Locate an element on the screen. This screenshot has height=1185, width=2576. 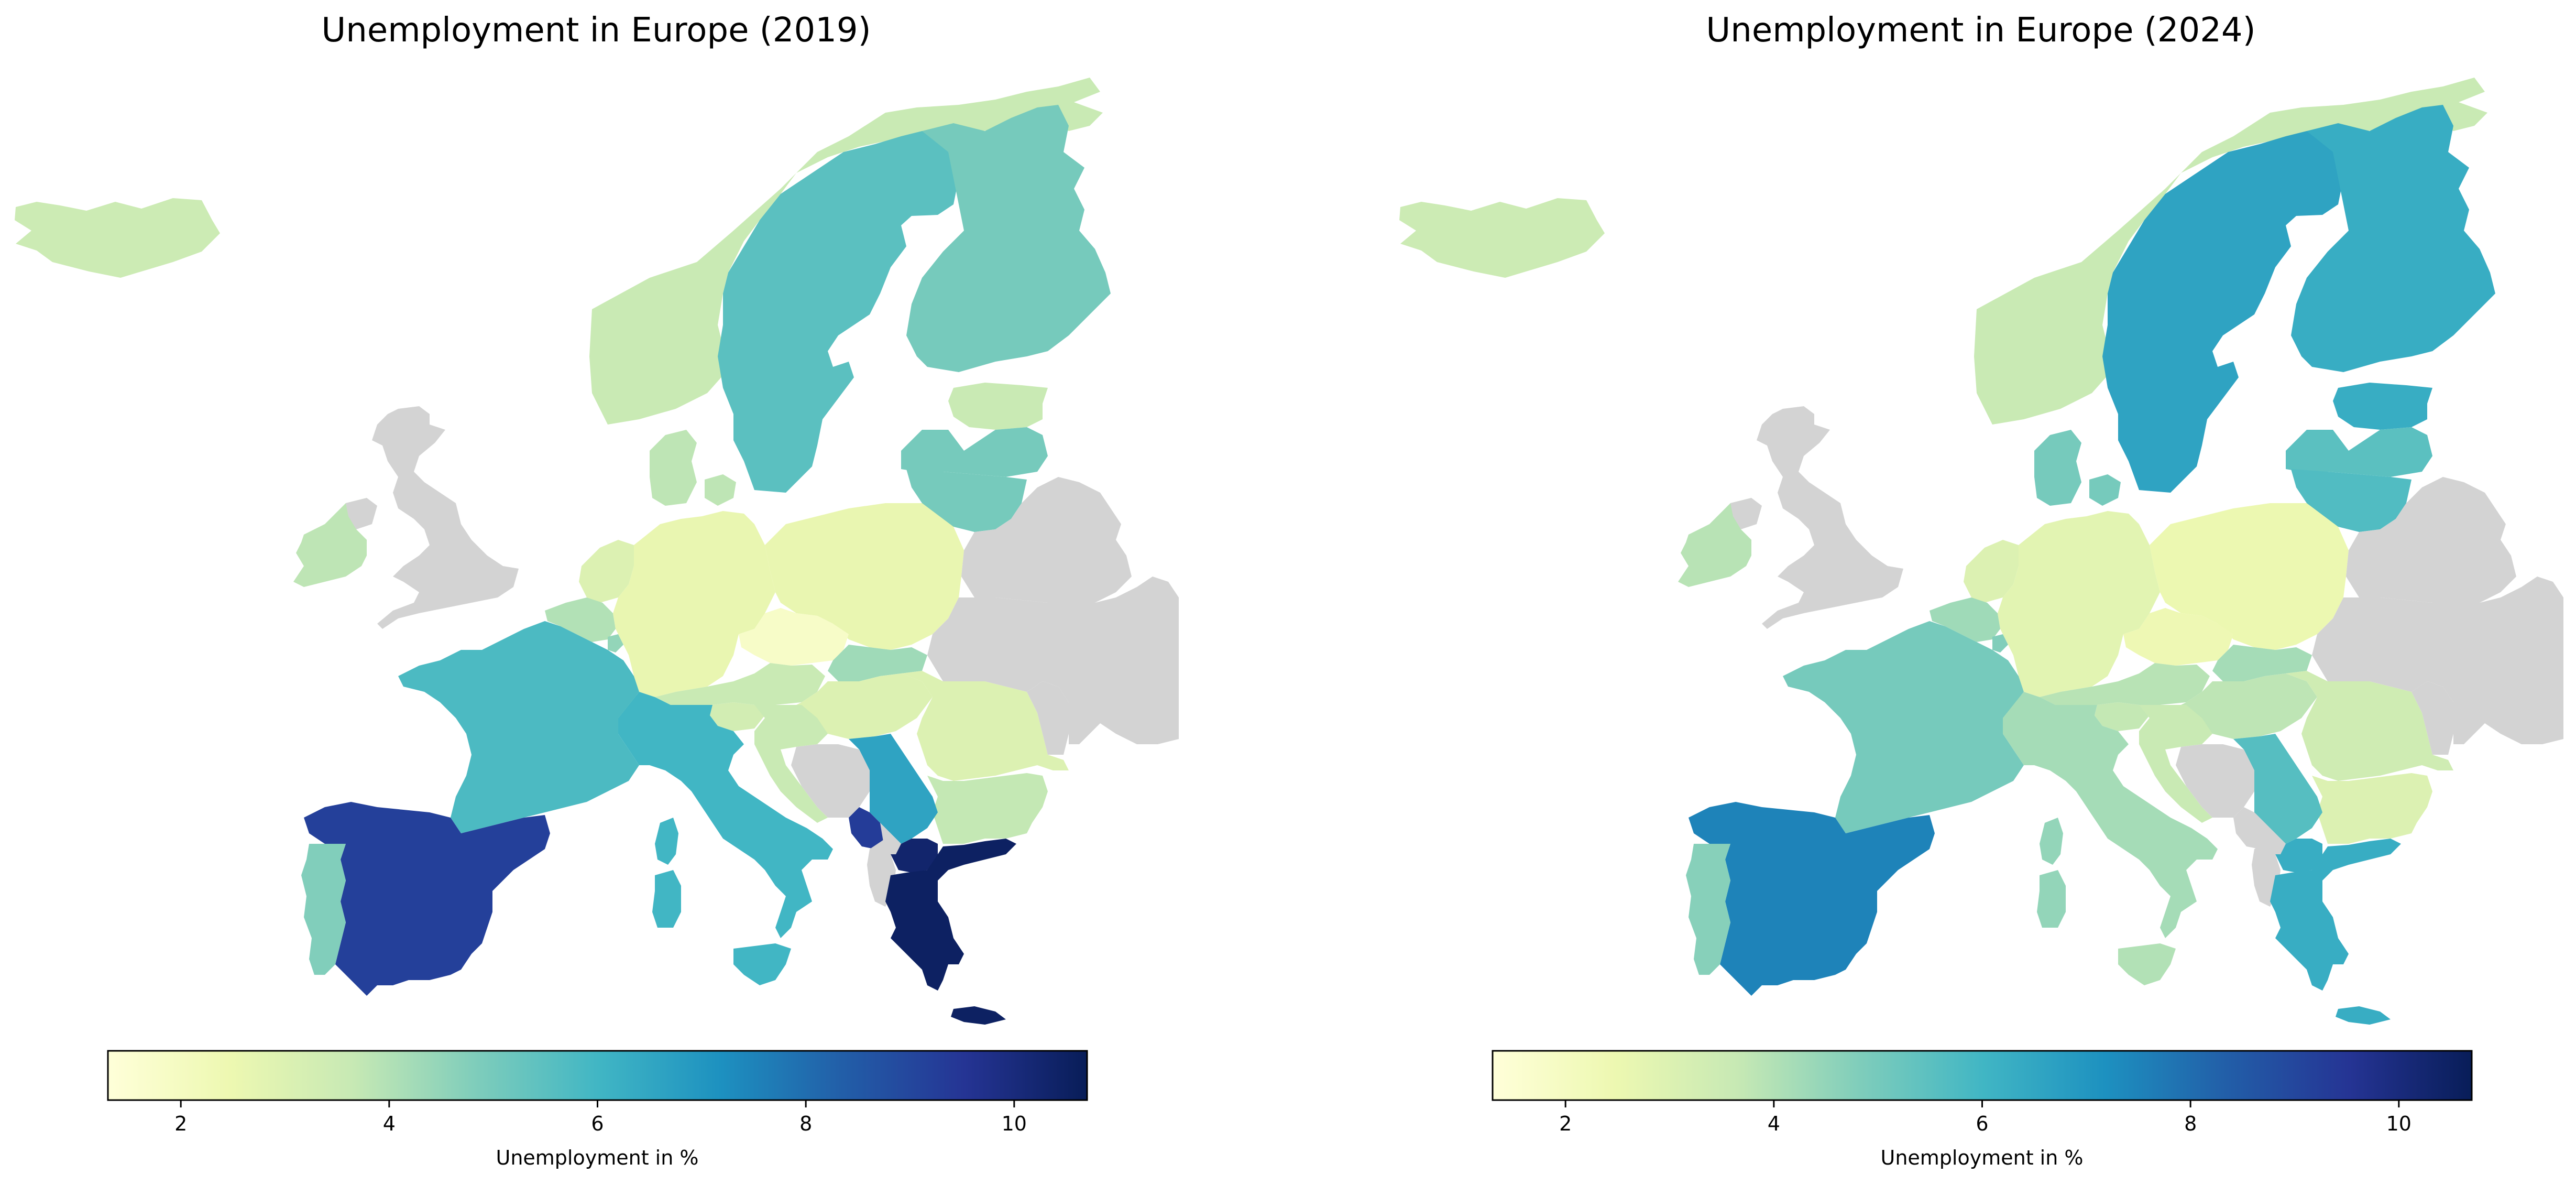
map-title: Unemployment in Europe (2024) is located at coordinates (1980, 30).